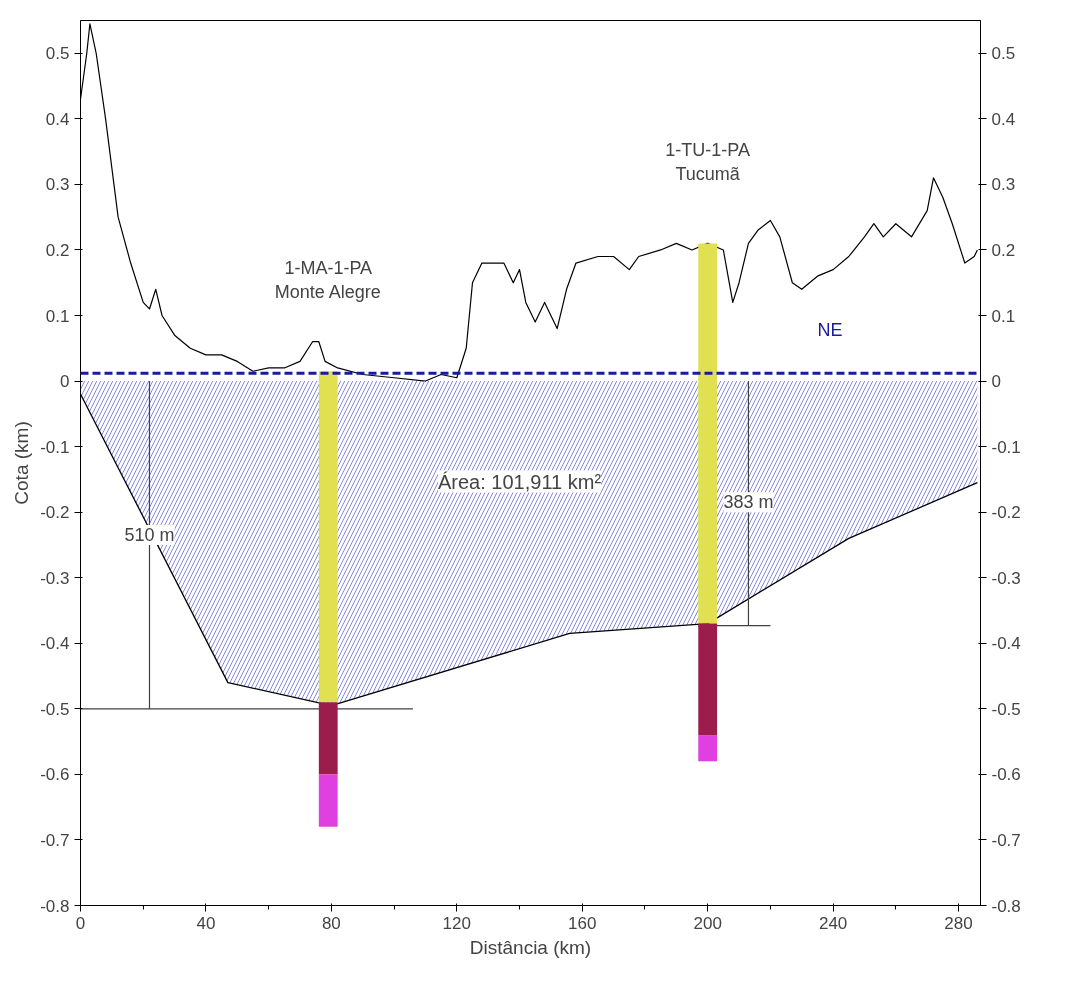  I want to click on y2-tick-label: -0.7, so click(1006, 840).